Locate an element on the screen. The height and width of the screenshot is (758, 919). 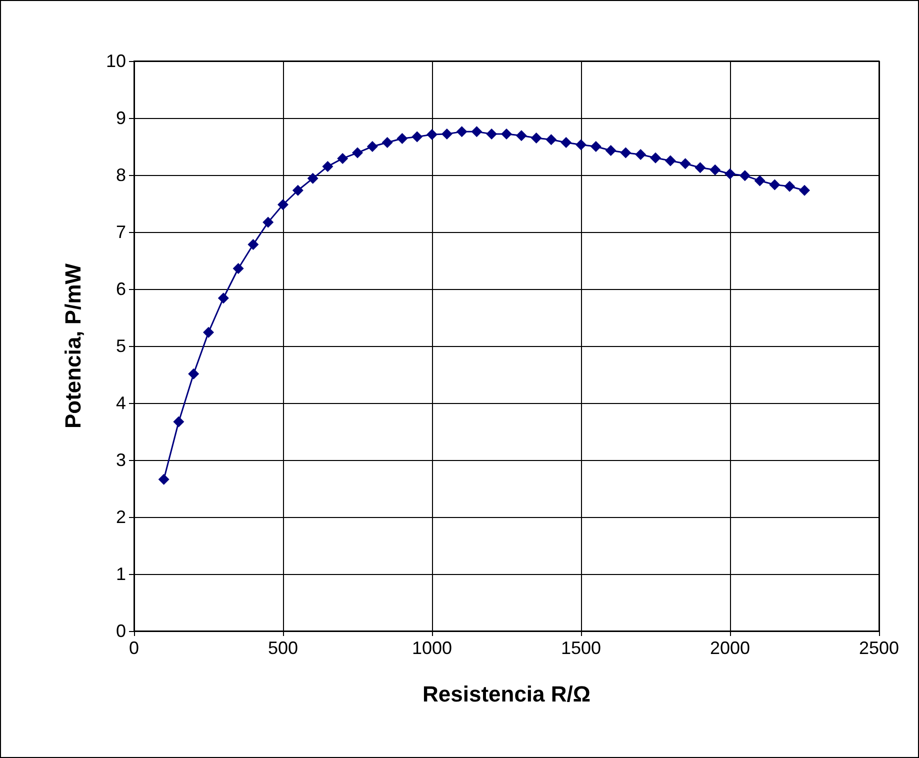
x-tick-label: 0 is located at coordinates (134, 648).